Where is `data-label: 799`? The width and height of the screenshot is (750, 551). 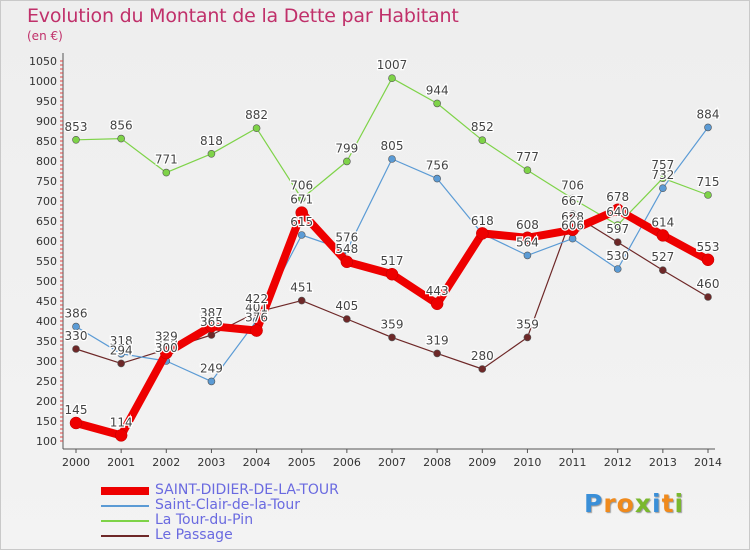 data-label: 799 is located at coordinates (346, 148).